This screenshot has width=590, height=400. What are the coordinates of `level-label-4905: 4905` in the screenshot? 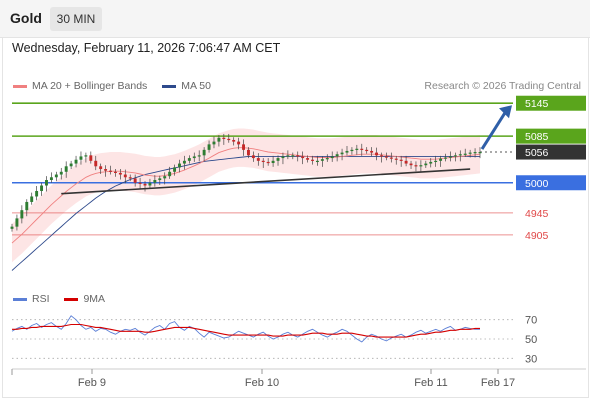 It's located at (537, 236).